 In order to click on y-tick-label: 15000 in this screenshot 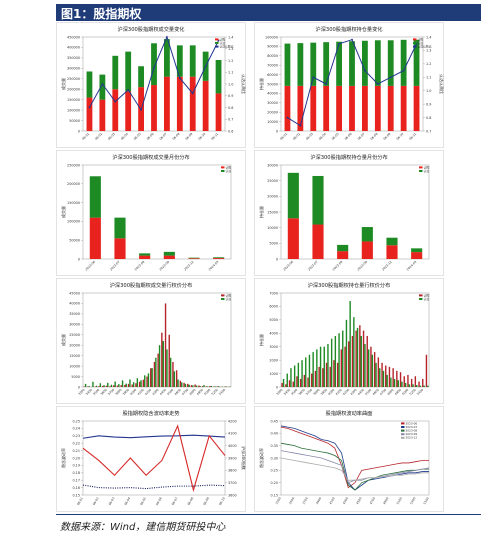, I will do `click(272, 212)`.